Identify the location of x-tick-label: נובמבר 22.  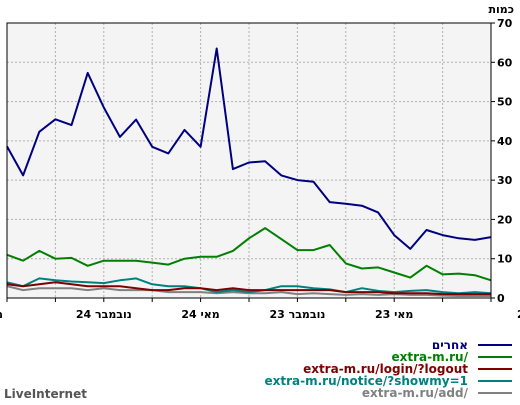
(518, 314).